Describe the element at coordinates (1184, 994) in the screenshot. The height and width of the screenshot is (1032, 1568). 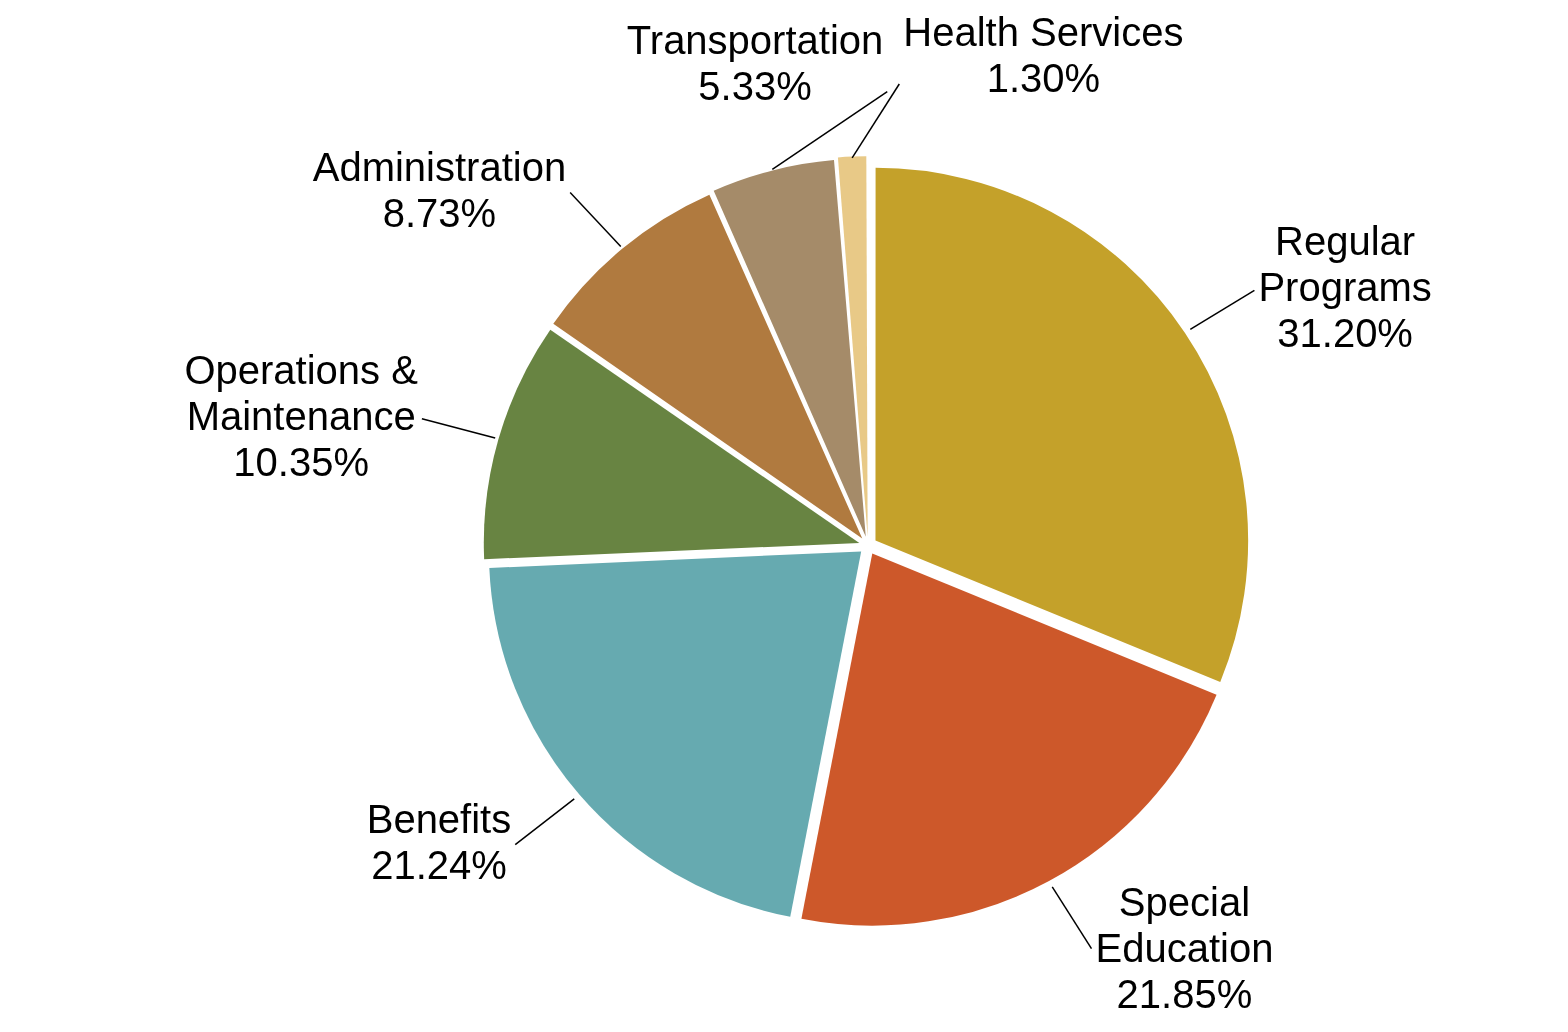
I see `data-label: 21.85%` at that location.